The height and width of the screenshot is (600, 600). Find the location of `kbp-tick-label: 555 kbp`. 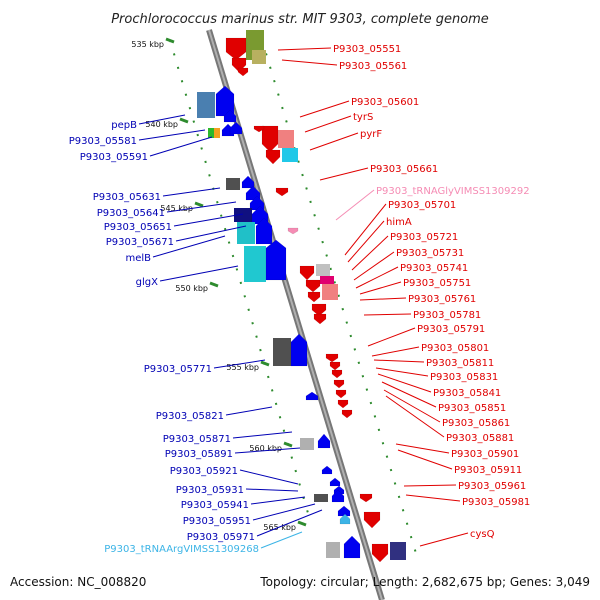

kbp-tick-label: 555 kbp is located at coordinates (242, 367).